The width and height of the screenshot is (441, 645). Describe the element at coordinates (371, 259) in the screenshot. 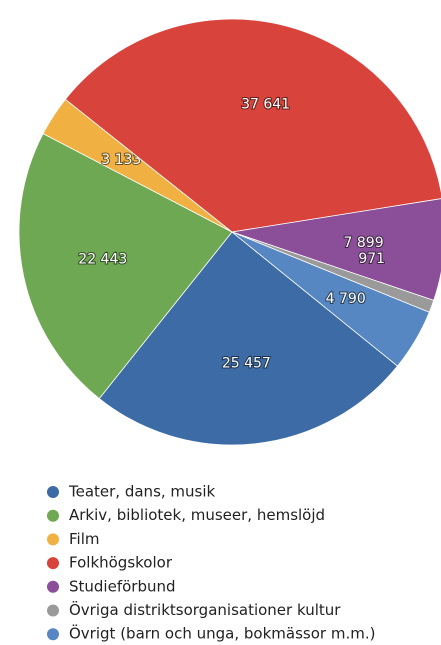

I see `slice-label: 971` at that location.